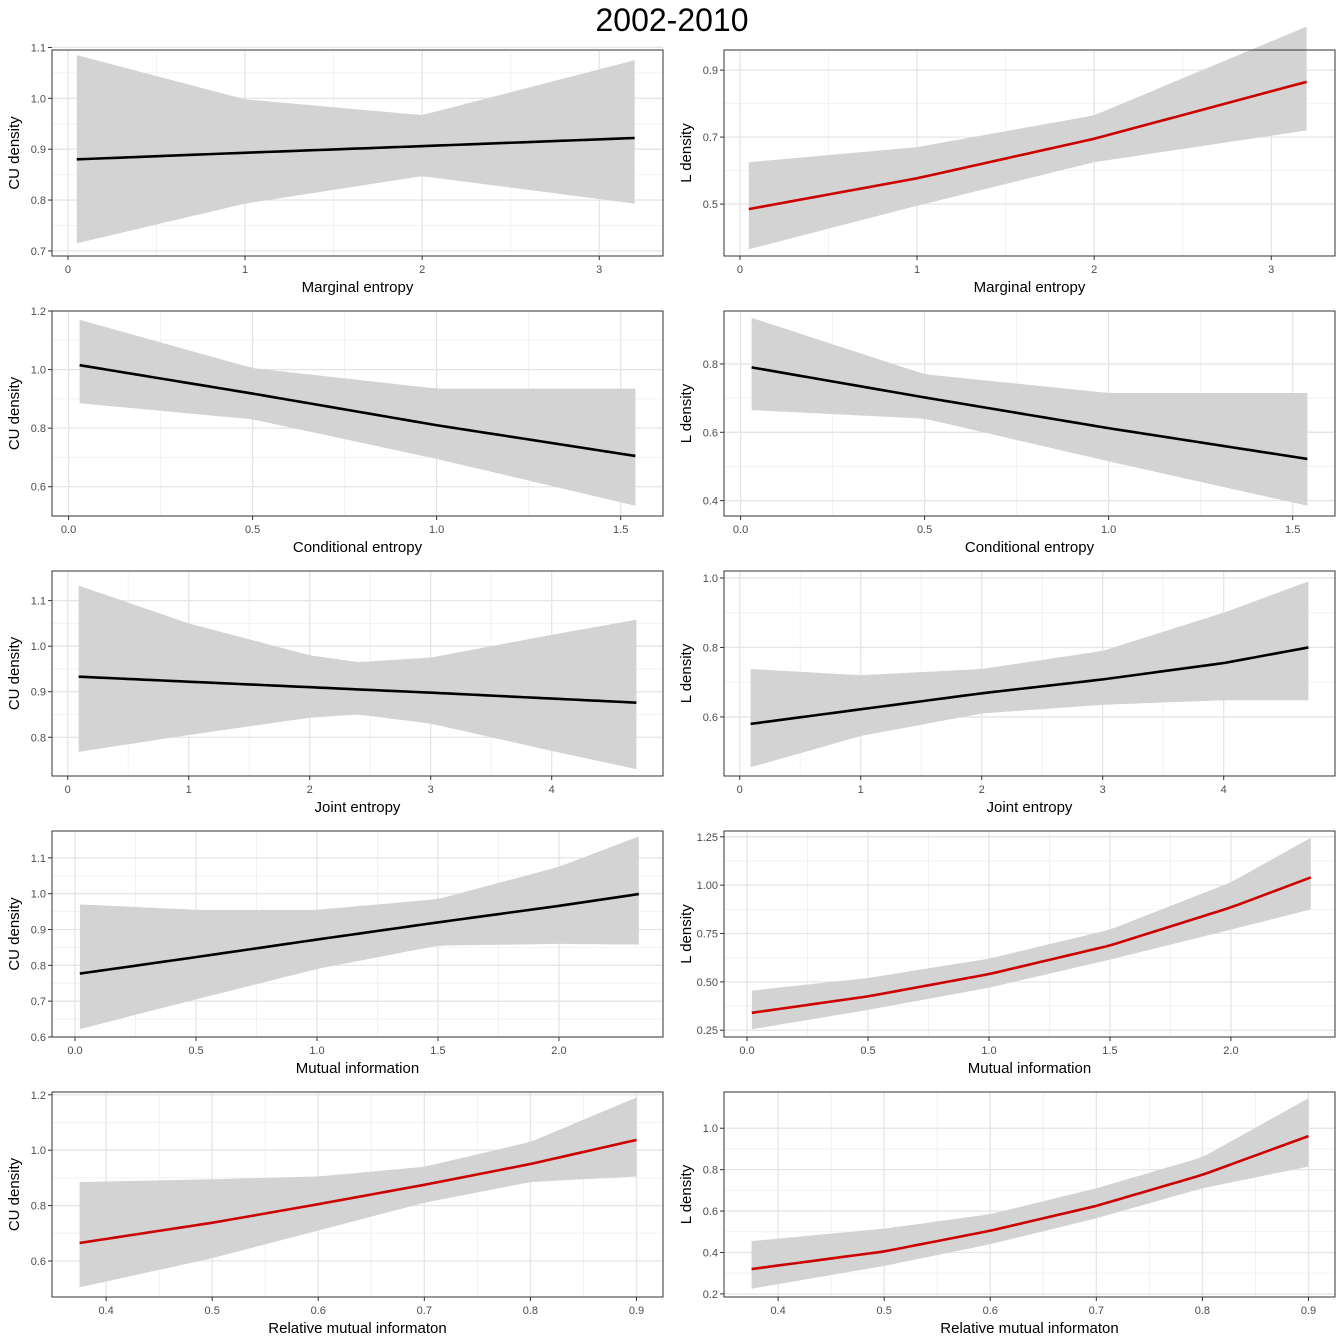 The height and width of the screenshot is (1344, 1344). What do you see at coordinates (707, 886) in the screenshot?
I see `y-tick-label: 1.00` at bounding box center [707, 886].